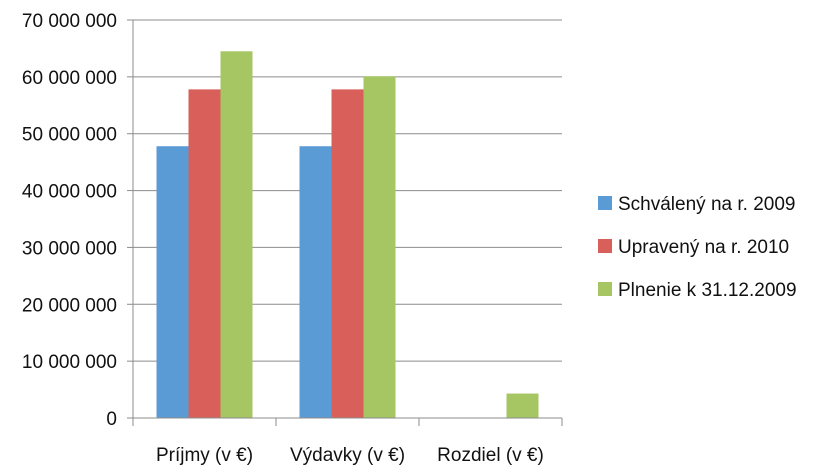 The height and width of the screenshot is (465, 817). Describe the element at coordinates (490, 455) in the screenshot. I see `x-category-label: Rozdiel (v €)` at that location.